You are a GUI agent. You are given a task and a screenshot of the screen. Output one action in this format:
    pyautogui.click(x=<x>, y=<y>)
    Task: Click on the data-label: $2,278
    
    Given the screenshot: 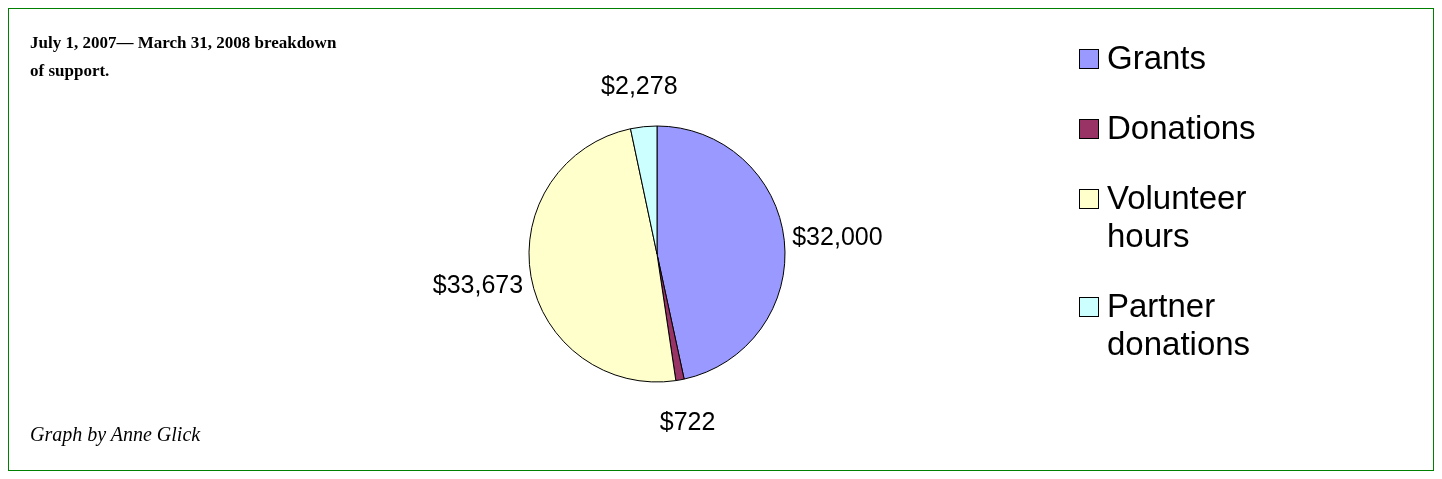 What is the action you would take?
    pyautogui.click(x=639, y=84)
    